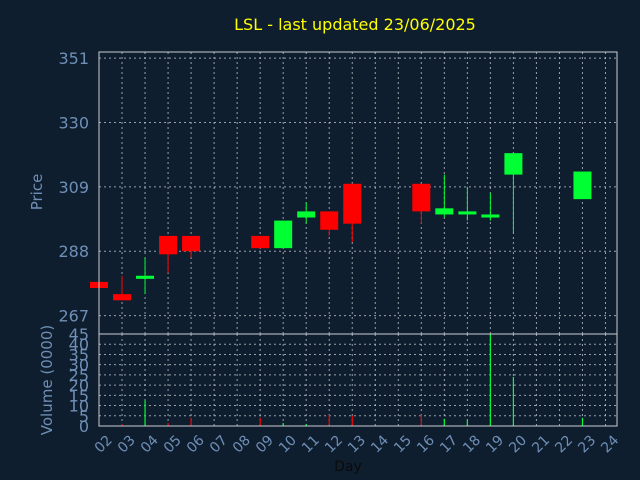 Image resolution: width=640 pixels, height=480 pixels. Describe the element at coordinates (341, 380) in the screenshot. I see `volume-bars` at that location.